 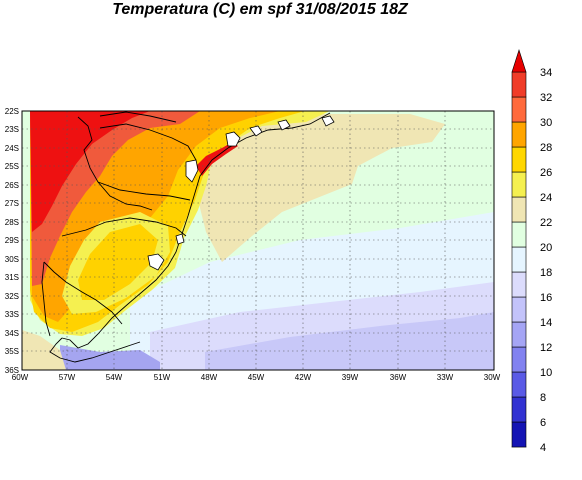 I want to click on lon-label: 33W, so click(x=445, y=377).